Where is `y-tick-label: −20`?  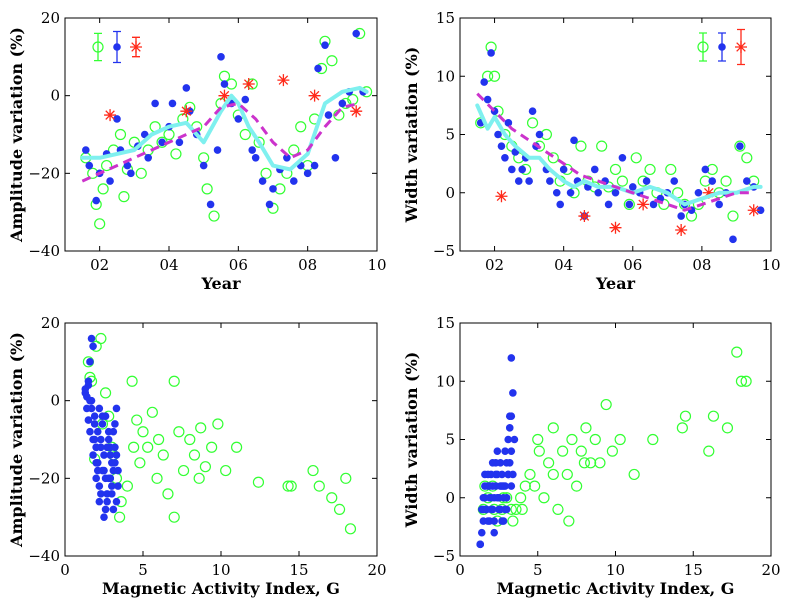
y-tick-label: −20 is located at coordinates (44, 478).